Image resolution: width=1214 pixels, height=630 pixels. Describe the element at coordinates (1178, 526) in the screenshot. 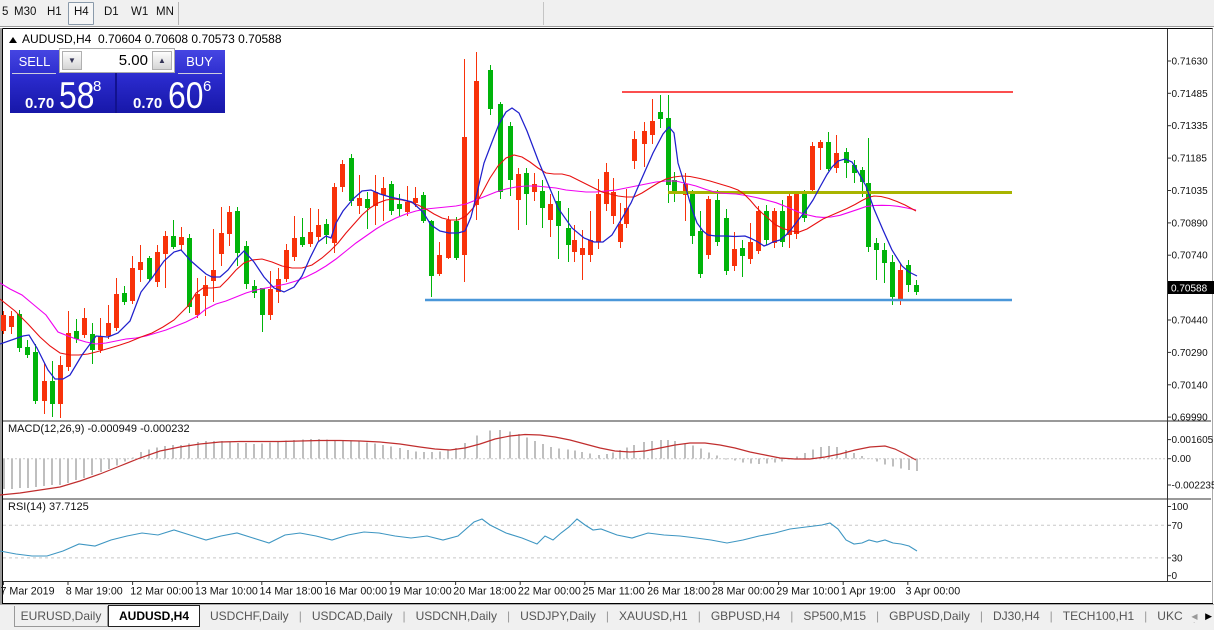

I see `svg-text: 70` at that location.